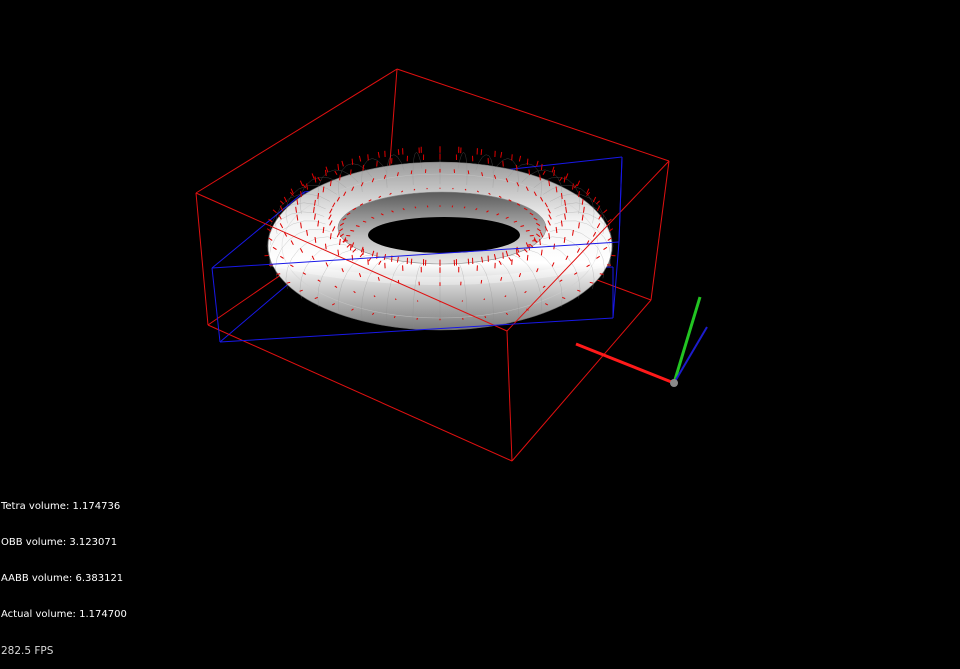 Image resolution: width=960 pixels, height=669 pixels. I want to click on y-axis-line, so click(687, 340).